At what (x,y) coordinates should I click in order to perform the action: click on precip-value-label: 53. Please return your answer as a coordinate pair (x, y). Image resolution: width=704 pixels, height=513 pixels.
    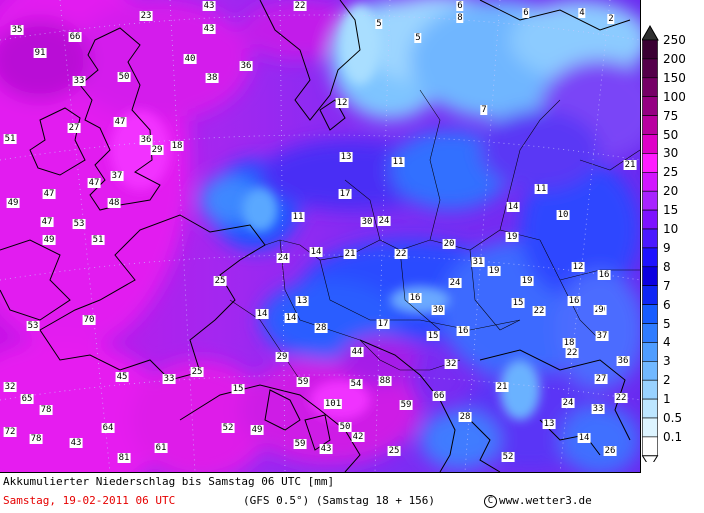
    Looking at the image, I should click on (79, 224).